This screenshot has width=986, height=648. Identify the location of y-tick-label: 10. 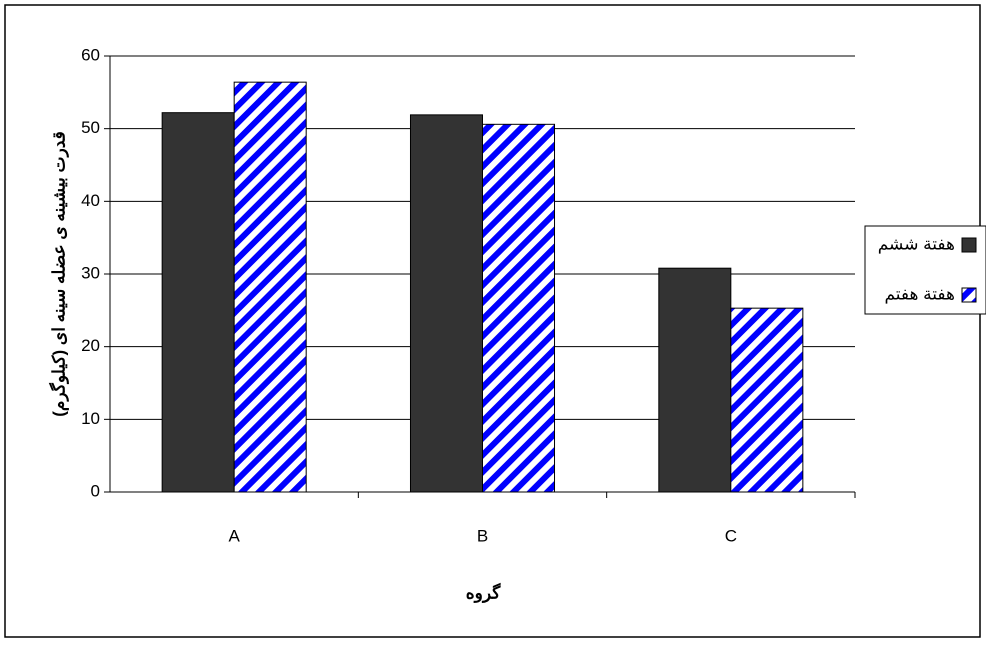
(90, 418).